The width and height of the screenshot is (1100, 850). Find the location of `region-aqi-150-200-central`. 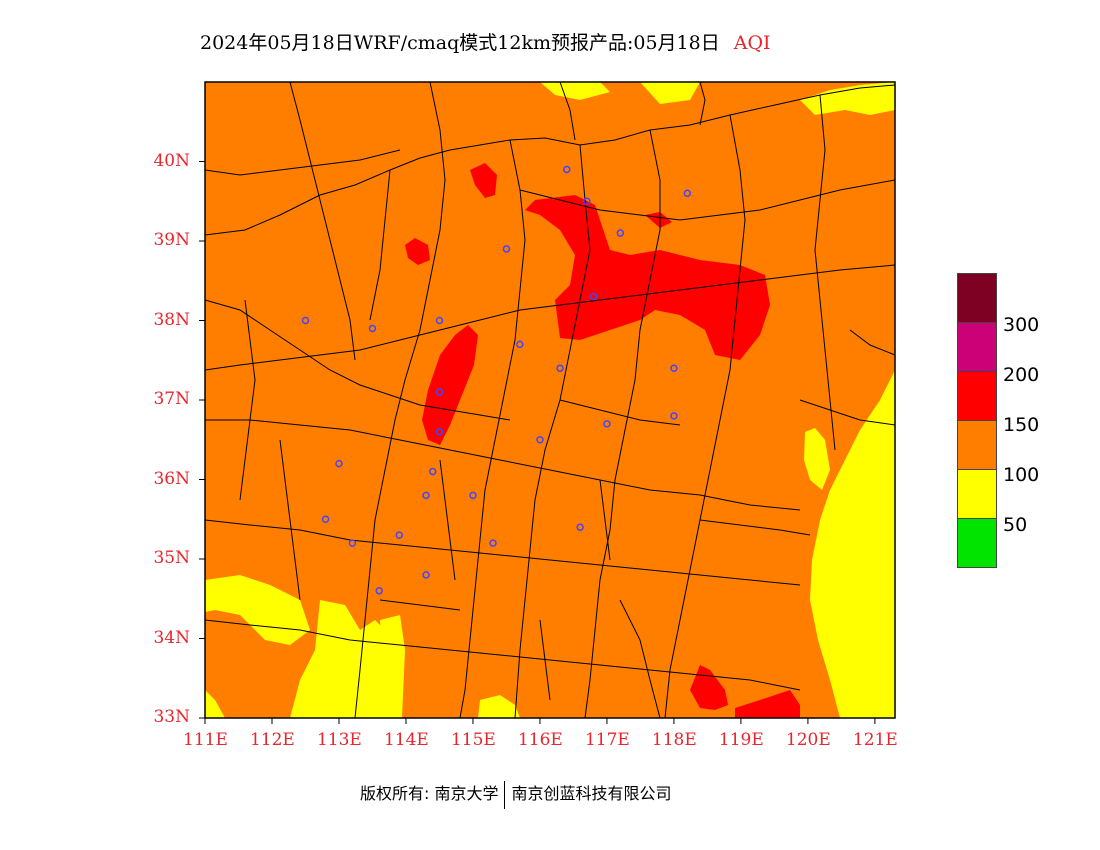

region-aqi-150-200-central is located at coordinates (647, 277).